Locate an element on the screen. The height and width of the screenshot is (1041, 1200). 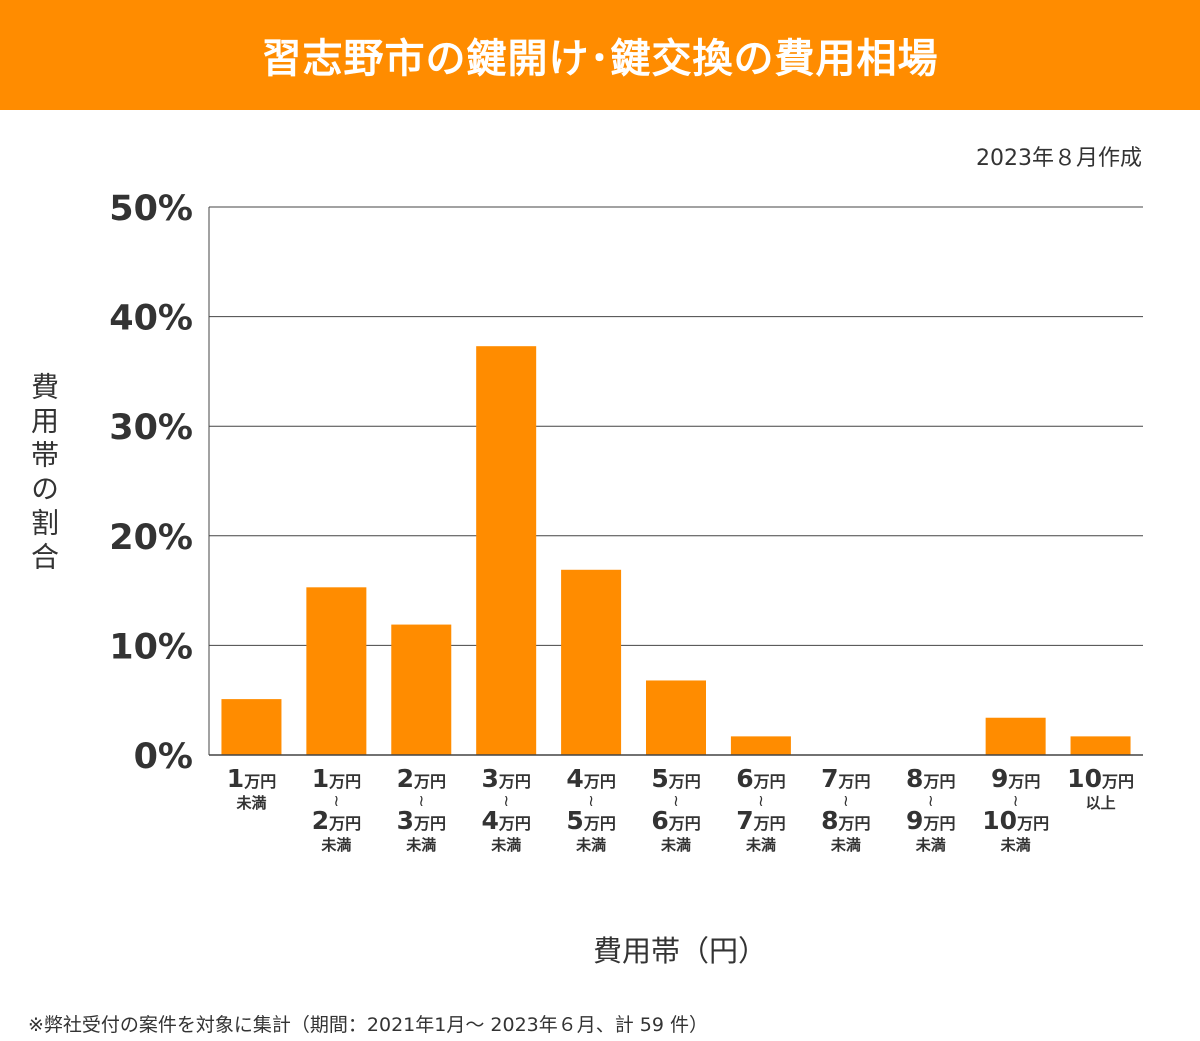
y-tick-label: 50% is located at coordinates (151, 209).